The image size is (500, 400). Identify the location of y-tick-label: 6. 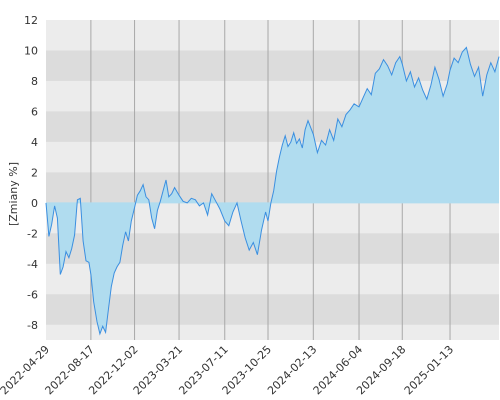
(34, 111).